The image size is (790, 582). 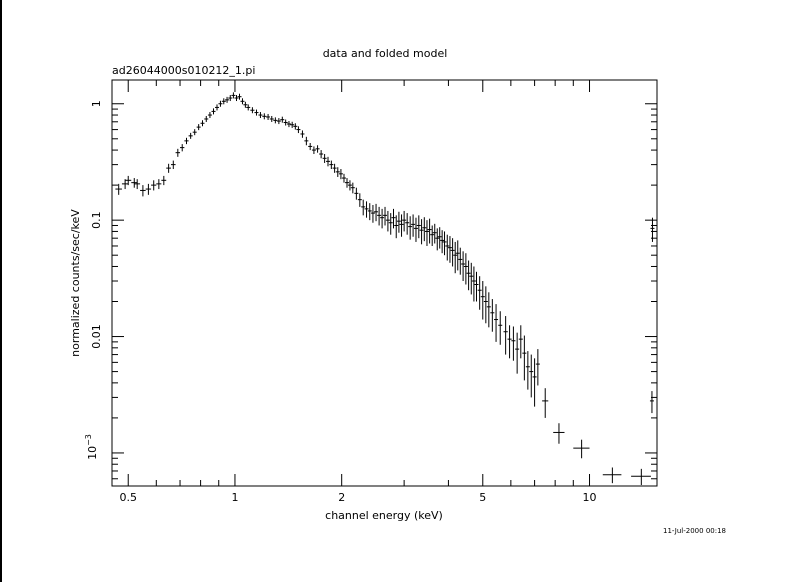 What do you see at coordinates (1, 291) in the screenshot?
I see `window-left-edge` at bounding box center [1, 291].